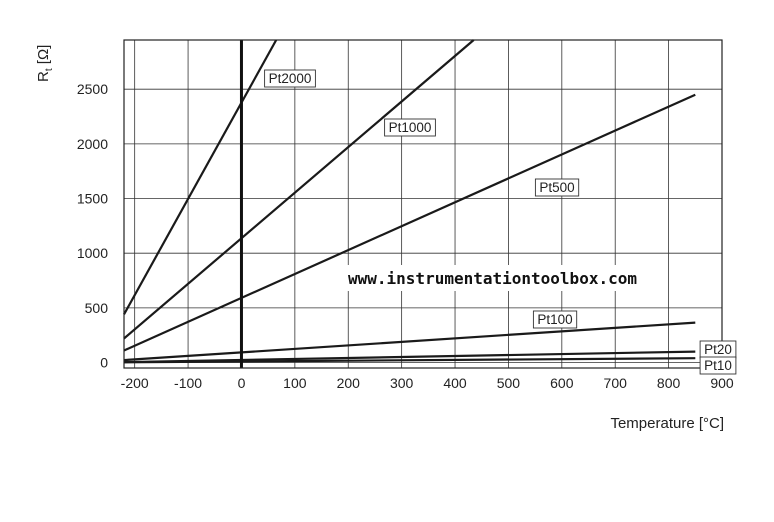 The width and height of the screenshot is (774, 522). Describe the element at coordinates (92, 199) in the screenshot. I see `y-tick-label: 1500` at that location.